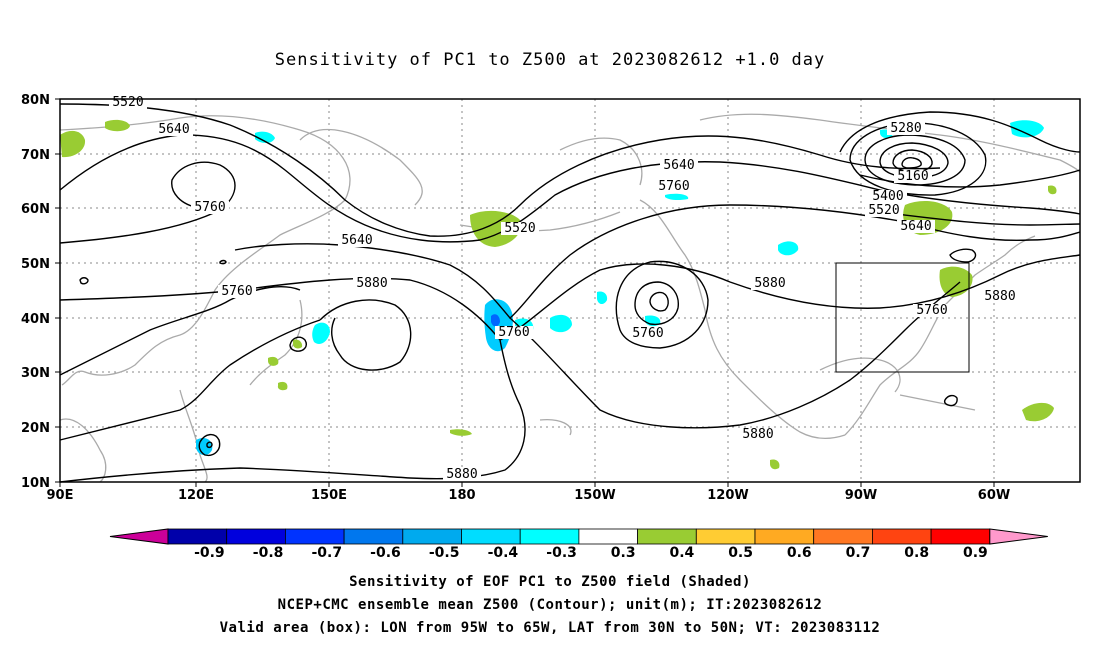 Image resolution: width=1100 pixels, height=650 pixels. I want to click on lon-label: 150W, so click(594, 495).